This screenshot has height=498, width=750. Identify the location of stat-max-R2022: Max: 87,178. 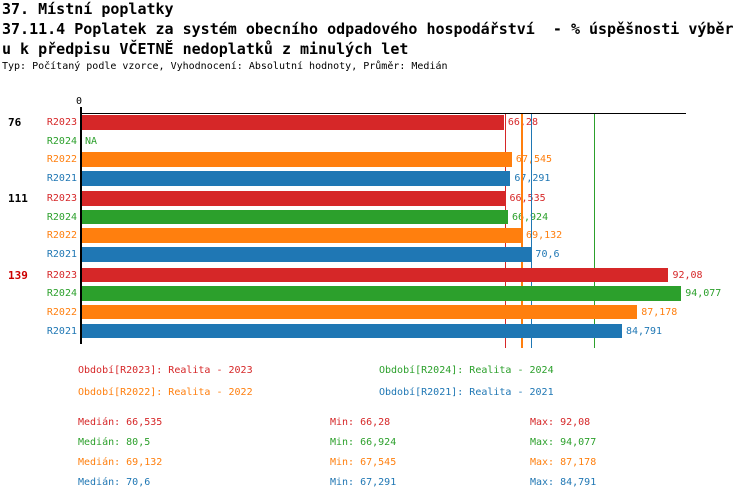
(563, 462).